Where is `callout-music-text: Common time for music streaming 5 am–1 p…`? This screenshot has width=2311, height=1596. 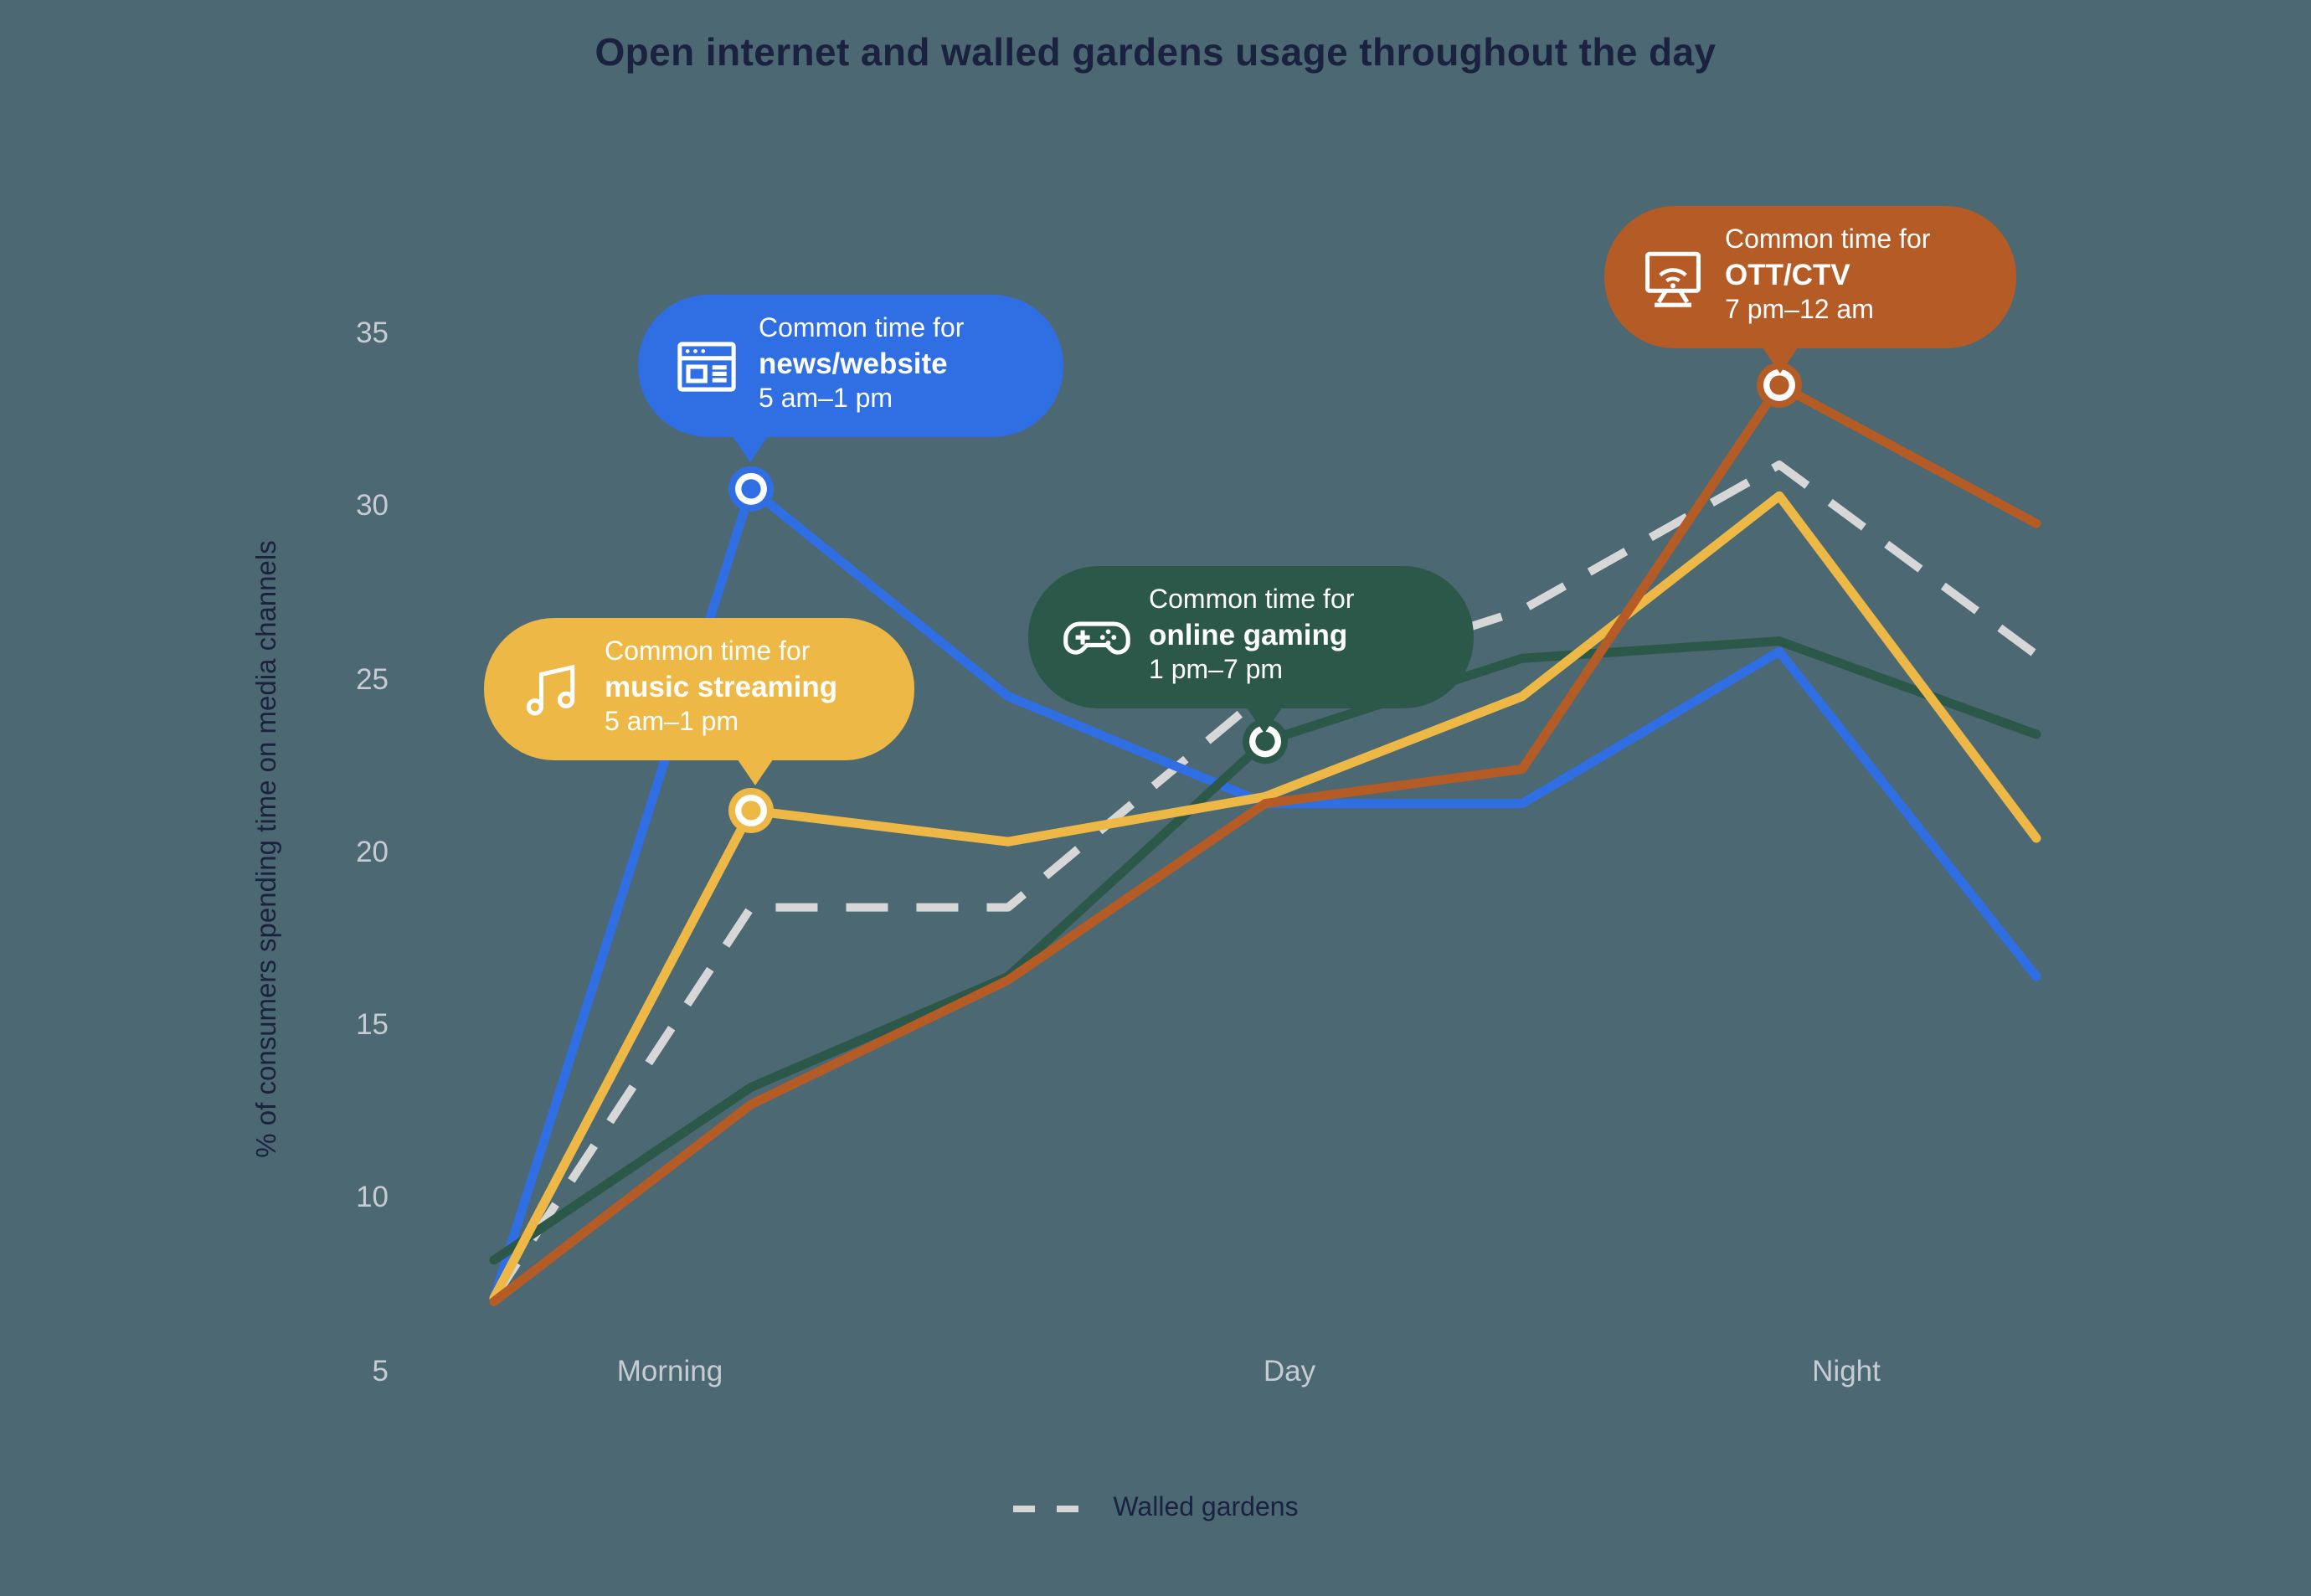 callout-music-text: Common time for music streaming 5 am–1 p… is located at coordinates (699, 679).